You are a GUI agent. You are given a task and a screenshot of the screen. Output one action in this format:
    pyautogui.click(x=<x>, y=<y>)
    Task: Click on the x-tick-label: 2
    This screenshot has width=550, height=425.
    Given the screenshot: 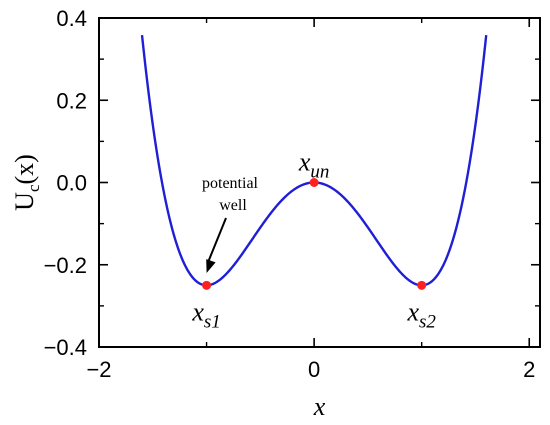 What is the action you would take?
    pyautogui.click(x=529, y=369)
    